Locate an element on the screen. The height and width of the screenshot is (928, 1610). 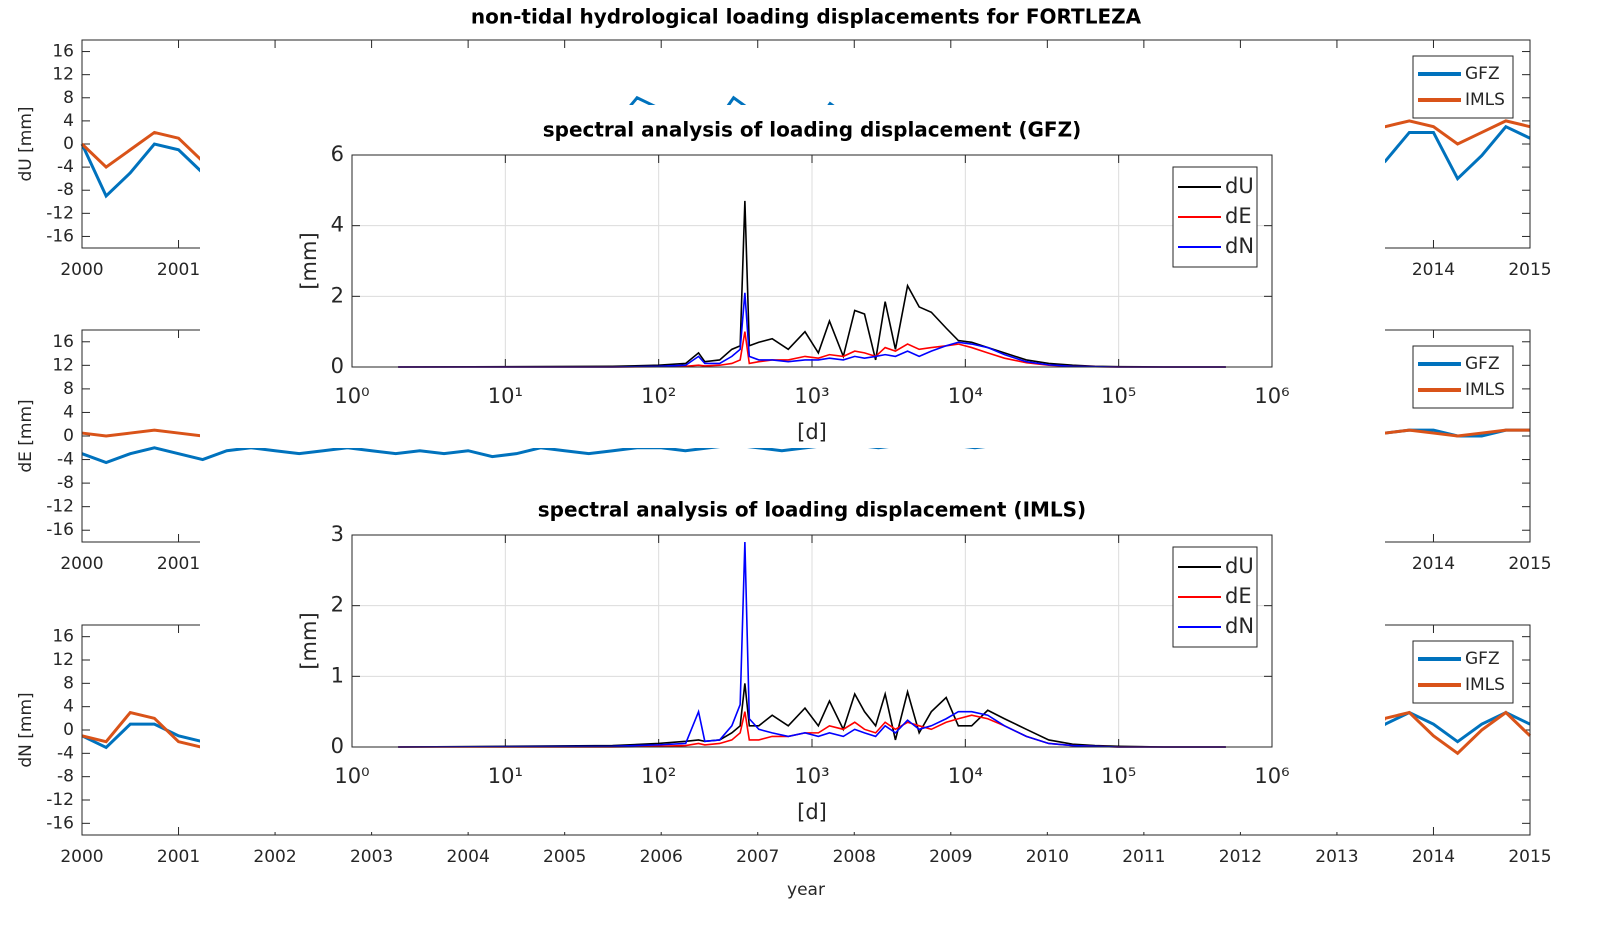
legend-label: dU is located at coordinates (1239, 186).